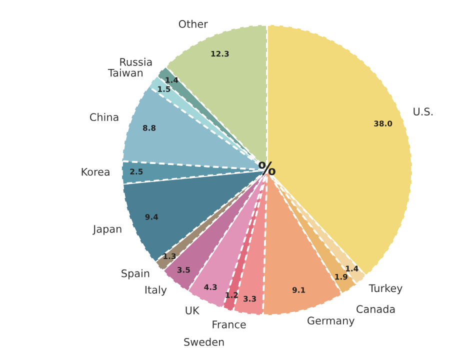 Image resolution: width=459 pixels, height=348 pixels. I want to click on slice-label: Taiwan, so click(125, 72).